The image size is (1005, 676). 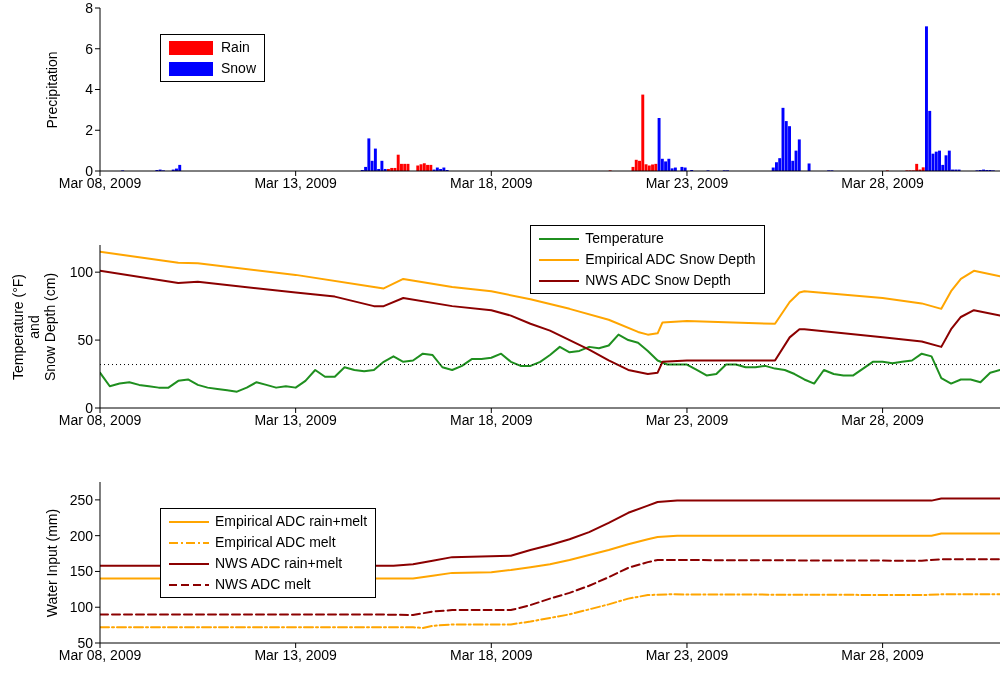 What do you see at coordinates (239, 68) in the screenshot?
I see `legend-label: Snow` at bounding box center [239, 68].